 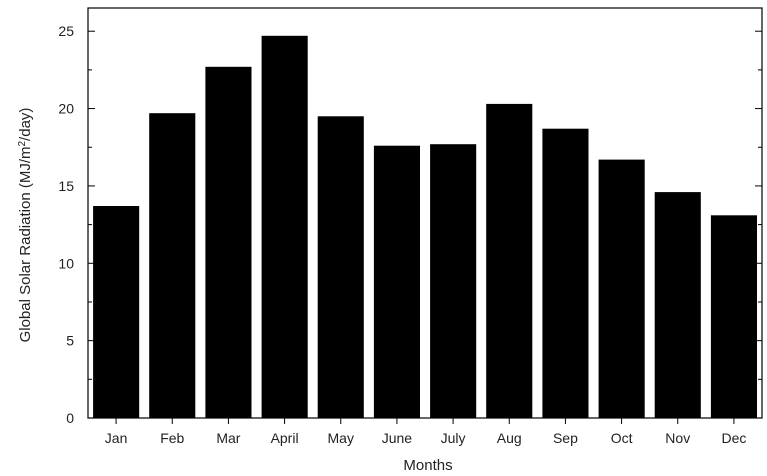 I want to click on bar-aug, so click(x=509, y=261).